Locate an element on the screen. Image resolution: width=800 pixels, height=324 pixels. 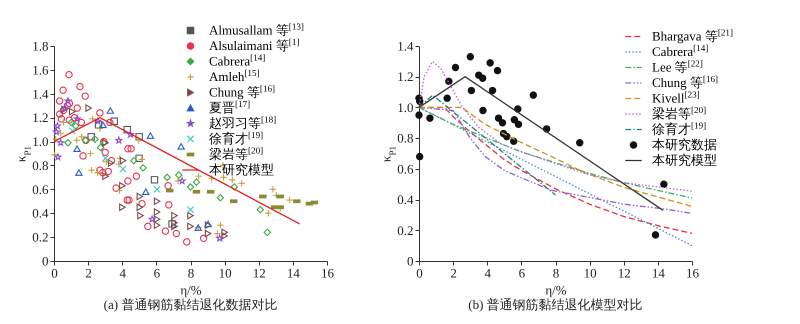
legend-label: Alsulaimani 等$^{[1]}$ is located at coordinates (254, 45).